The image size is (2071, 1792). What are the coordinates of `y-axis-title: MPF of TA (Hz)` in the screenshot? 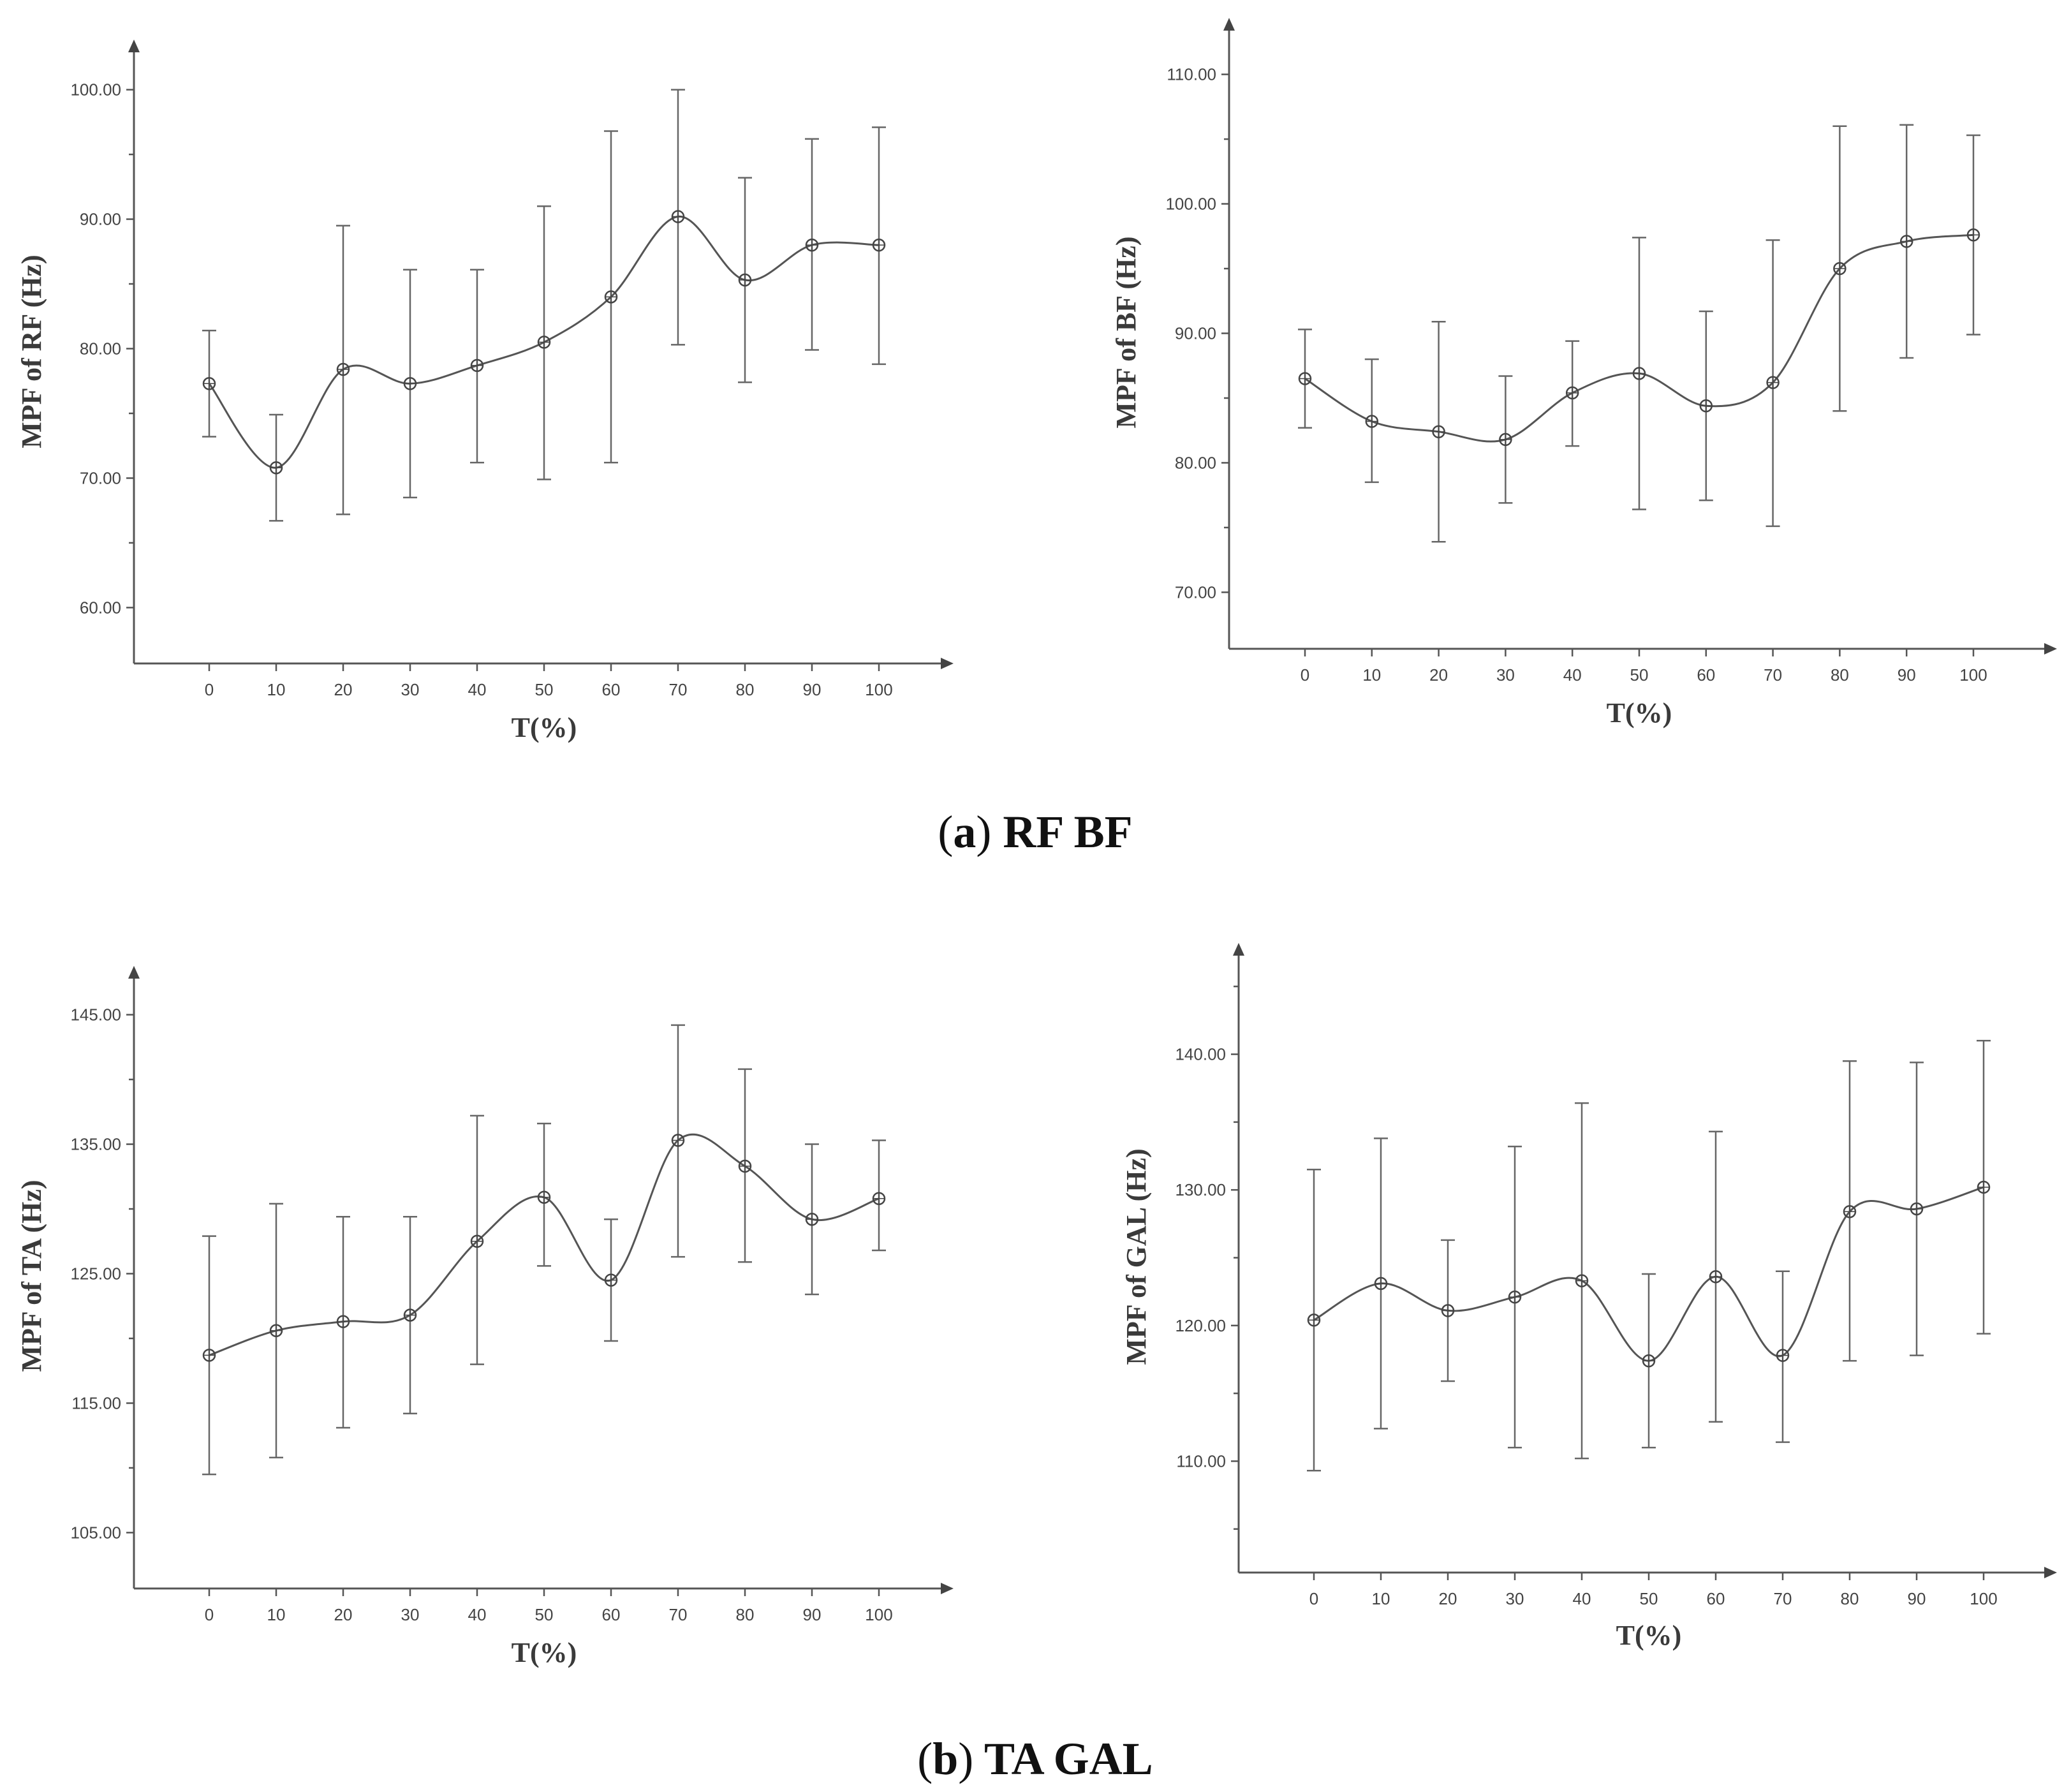 It's located at (32, 1276).